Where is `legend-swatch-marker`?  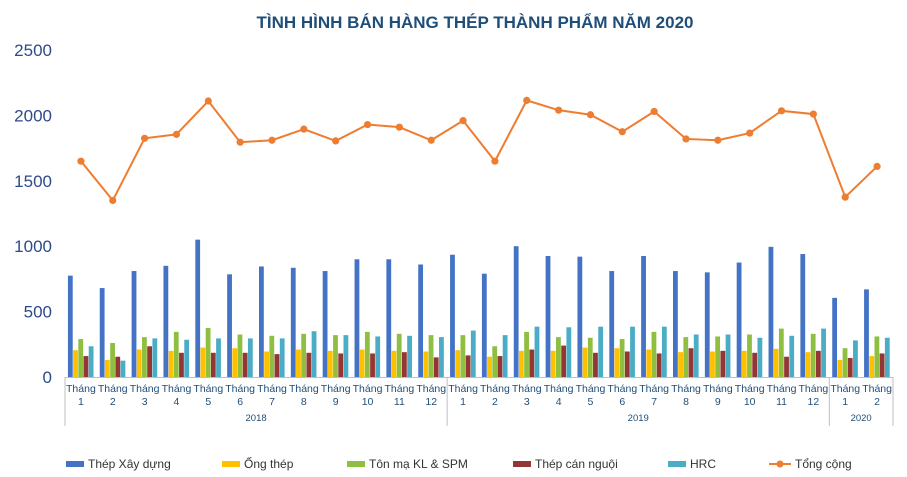
legend-swatch-marker is located at coordinates (780, 464).